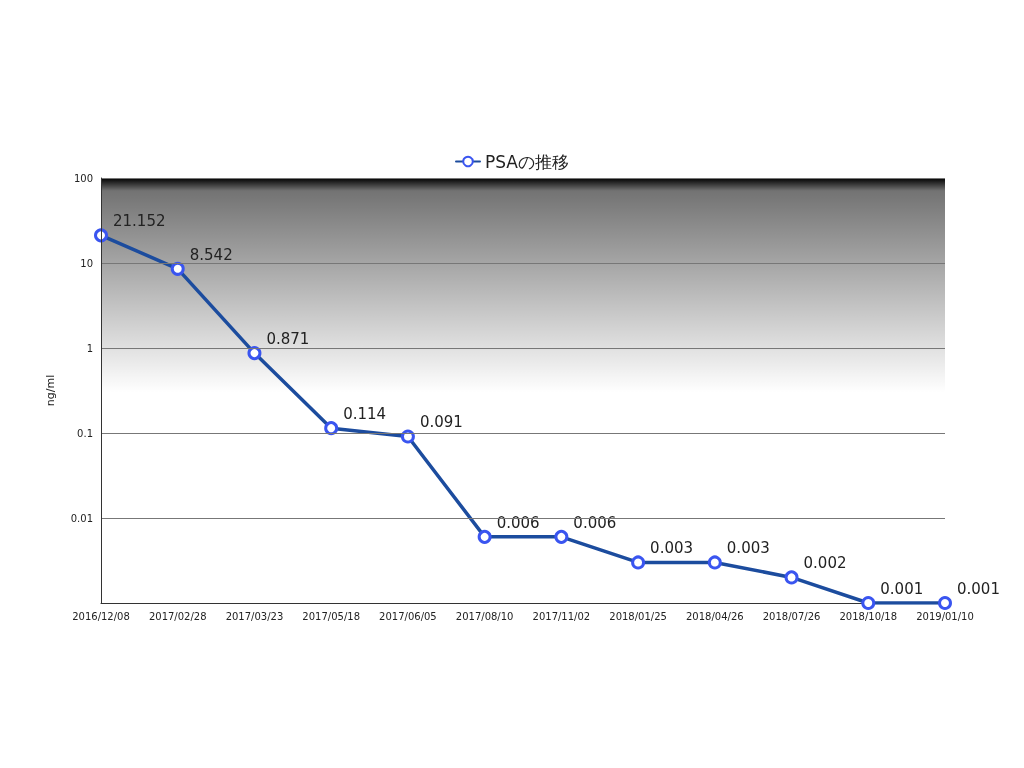  I want to click on x-tick-label: 2017/06/05, so click(408, 616).